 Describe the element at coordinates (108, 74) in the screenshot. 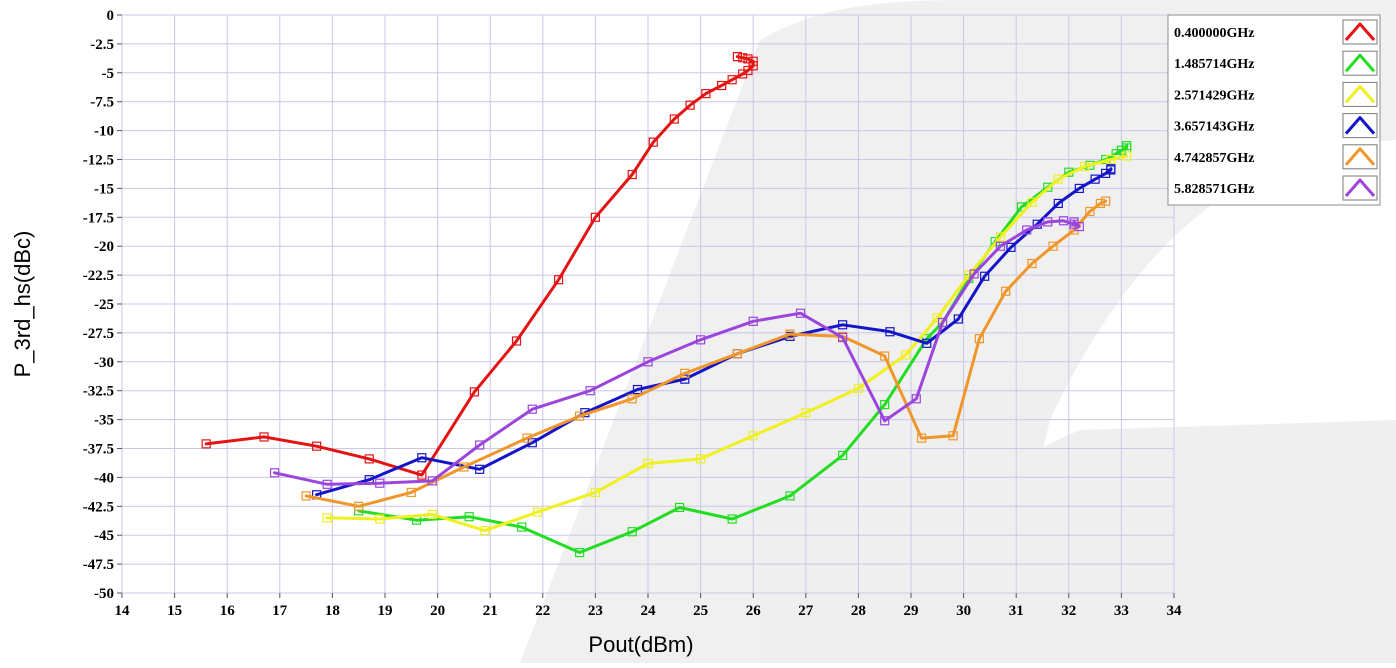

I see `y-tick-label: -5` at that location.